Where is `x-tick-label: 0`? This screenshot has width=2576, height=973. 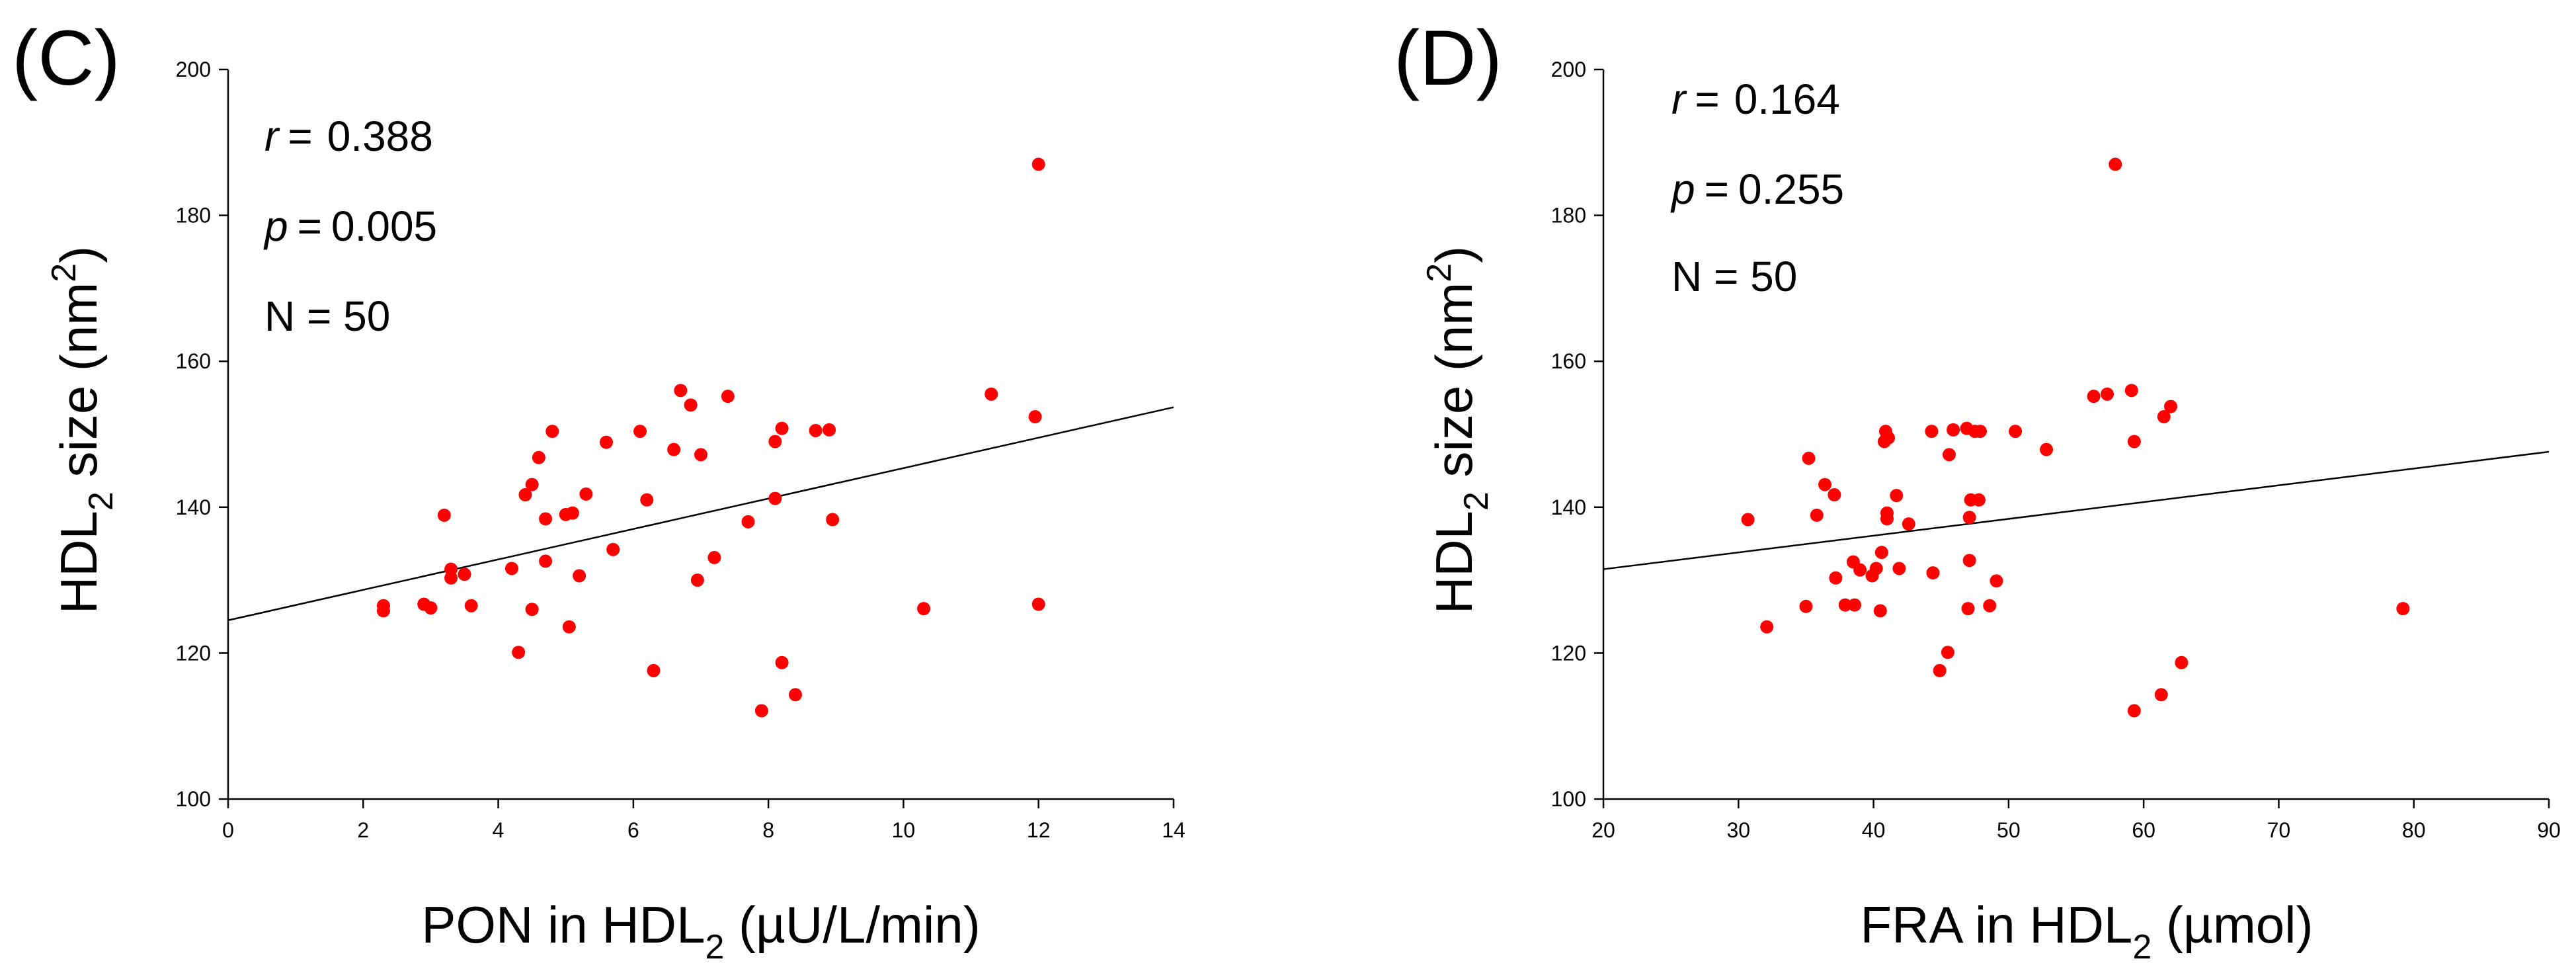 x-tick-label: 0 is located at coordinates (228, 830).